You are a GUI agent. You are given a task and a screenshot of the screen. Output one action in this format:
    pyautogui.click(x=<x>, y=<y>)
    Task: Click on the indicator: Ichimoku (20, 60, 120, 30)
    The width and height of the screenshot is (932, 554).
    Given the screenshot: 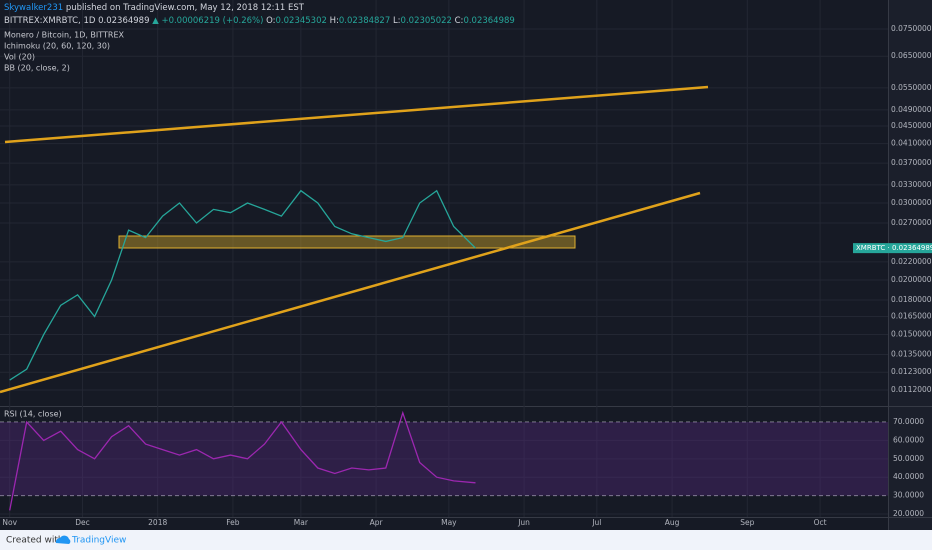 What is the action you would take?
    pyautogui.click(x=57, y=46)
    